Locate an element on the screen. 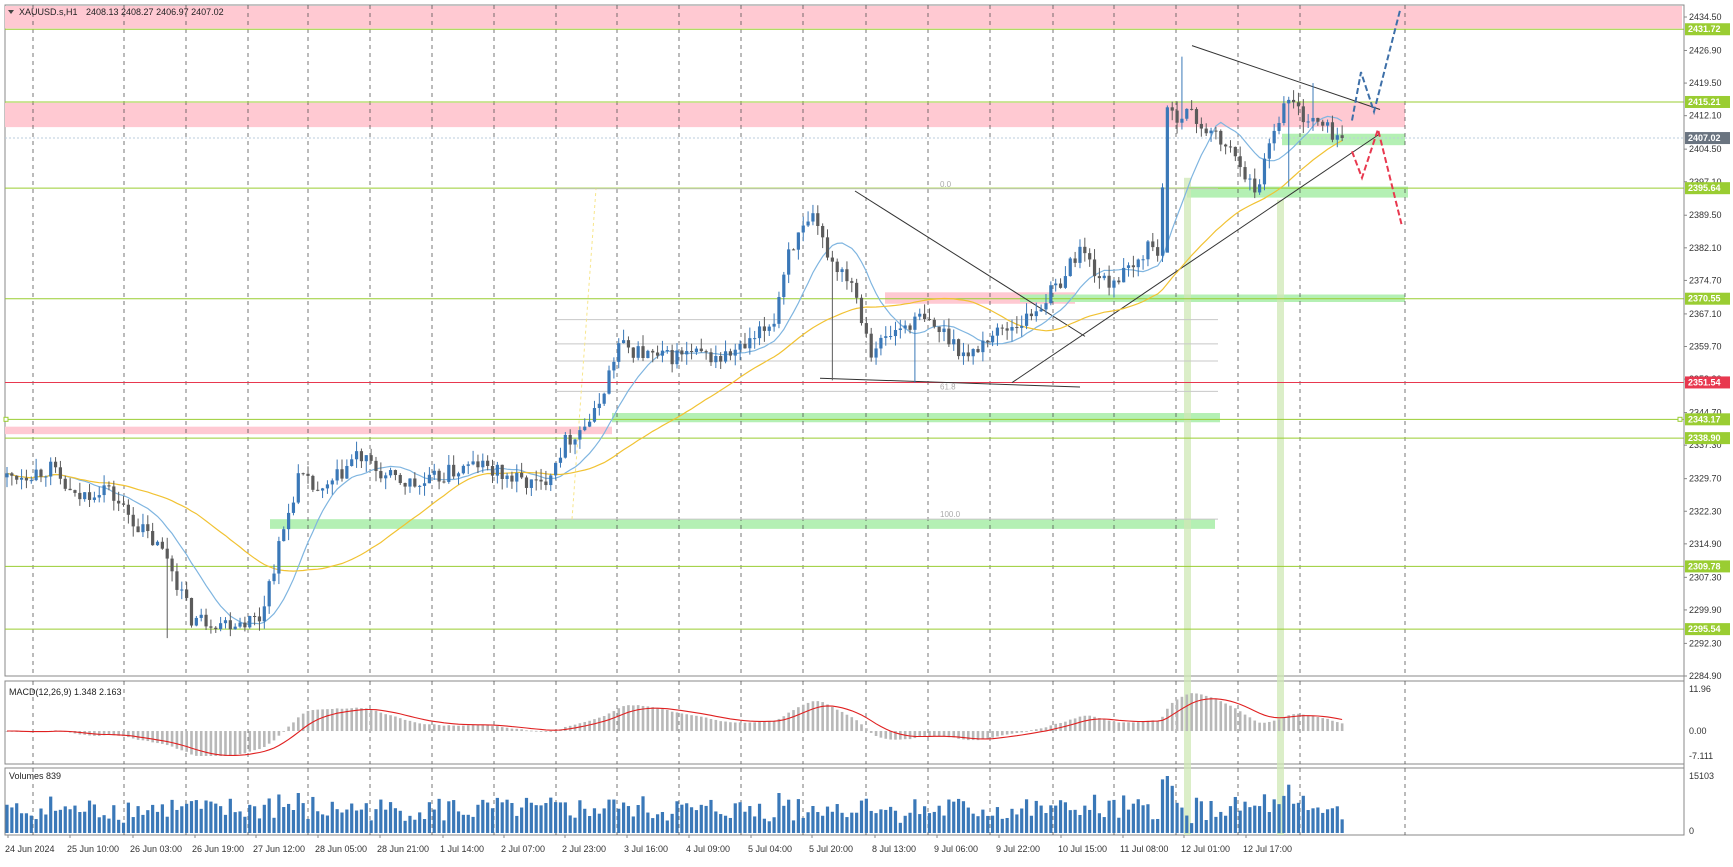  current-price-label: 2407.02 is located at coordinates (1704, 138).